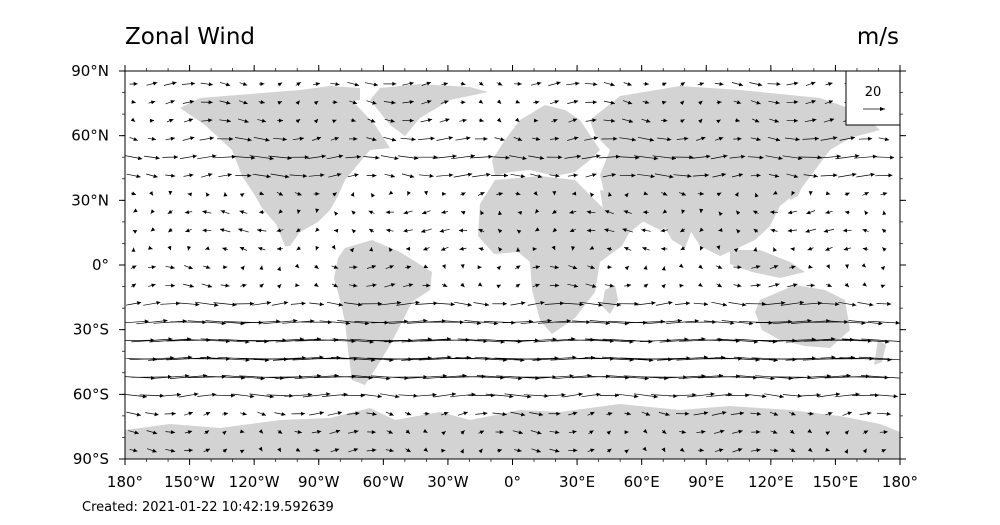 This screenshot has width=1000, height=525. What do you see at coordinates (512, 431) in the screenshot?
I see `land-antarctica` at bounding box center [512, 431].